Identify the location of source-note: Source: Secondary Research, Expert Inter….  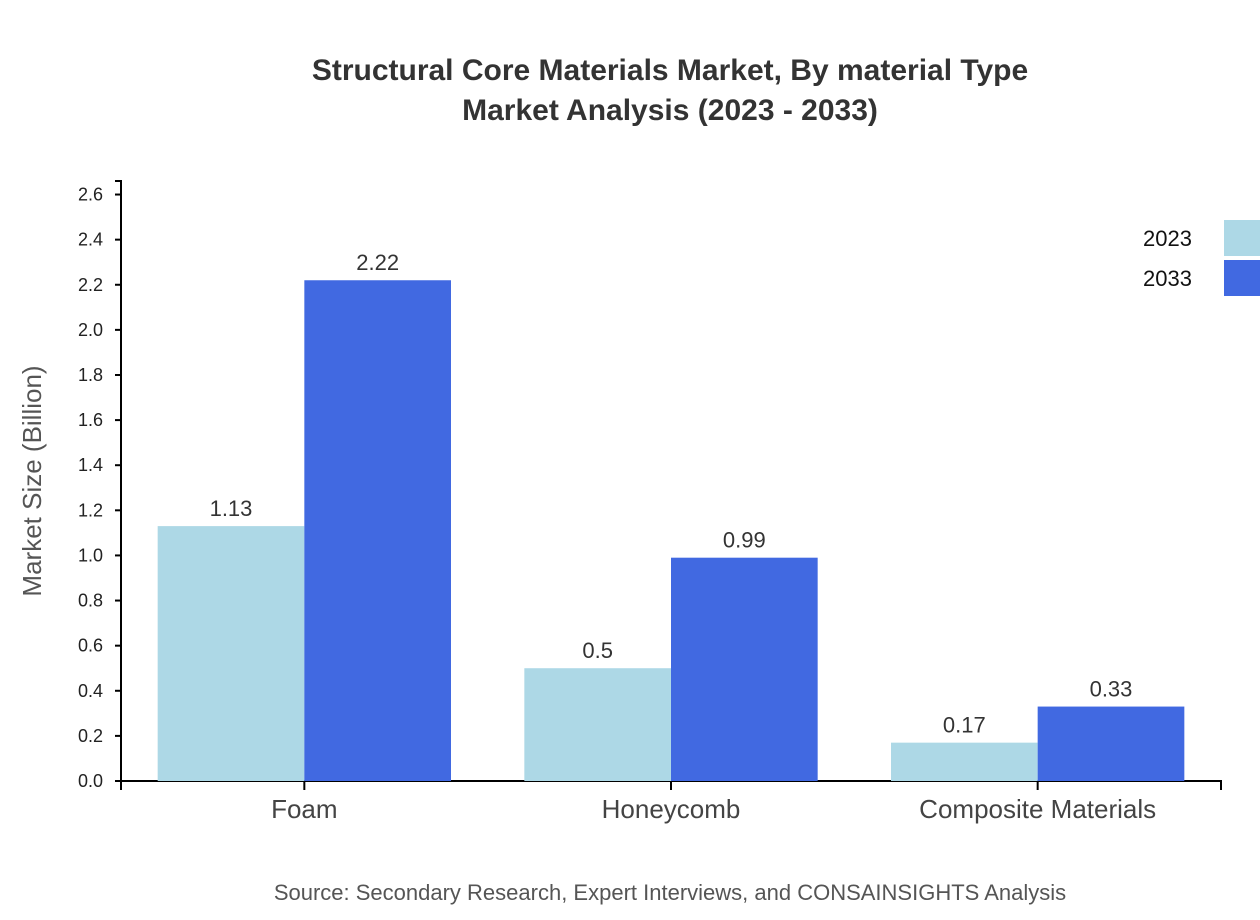
(670, 892).